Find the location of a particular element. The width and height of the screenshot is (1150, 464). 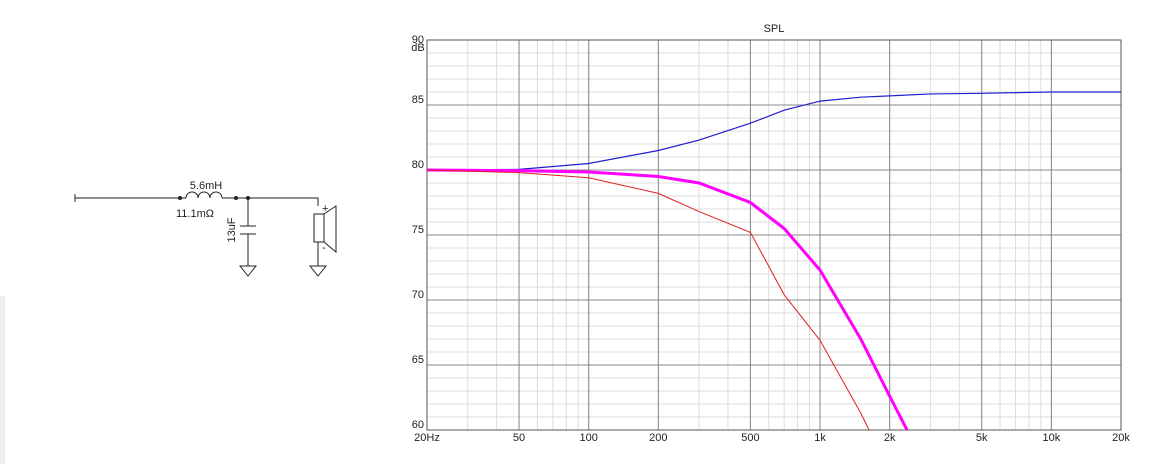

y-tick-label: 75 is located at coordinates (418, 230).